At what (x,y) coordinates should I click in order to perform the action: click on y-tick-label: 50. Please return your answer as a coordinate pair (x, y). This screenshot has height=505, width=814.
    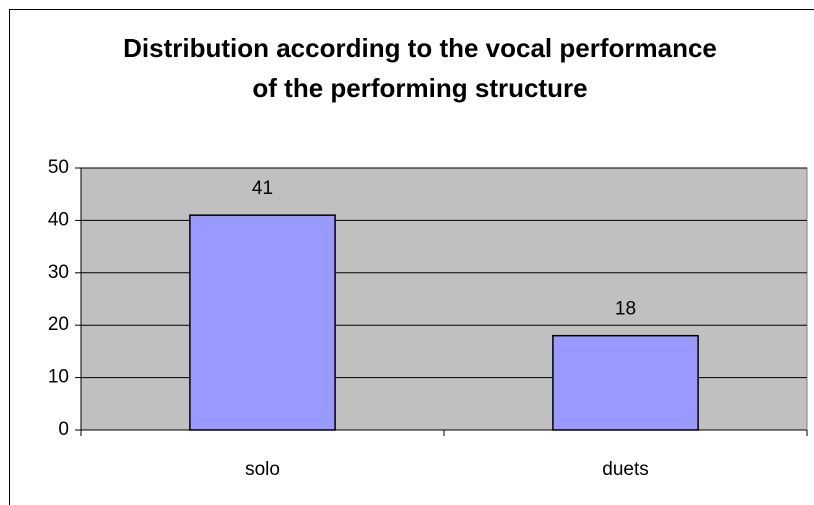
    Looking at the image, I should click on (58, 167).